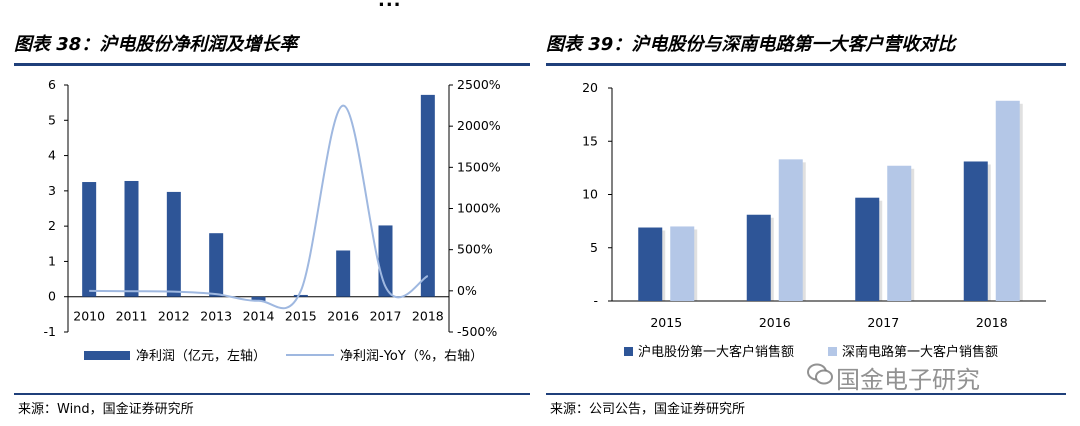 The width and height of the screenshot is (1080, 426). I want to click on x-tick-label: 2010, so click(89, 316).